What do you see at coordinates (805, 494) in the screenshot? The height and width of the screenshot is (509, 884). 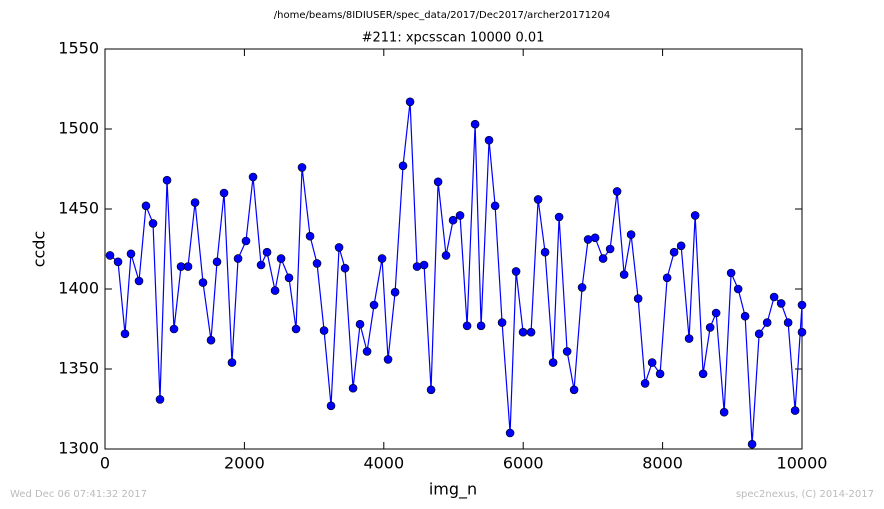 I see `credit: spec2nexus, (C) 2014-2017` at bounding box center [805, 494].